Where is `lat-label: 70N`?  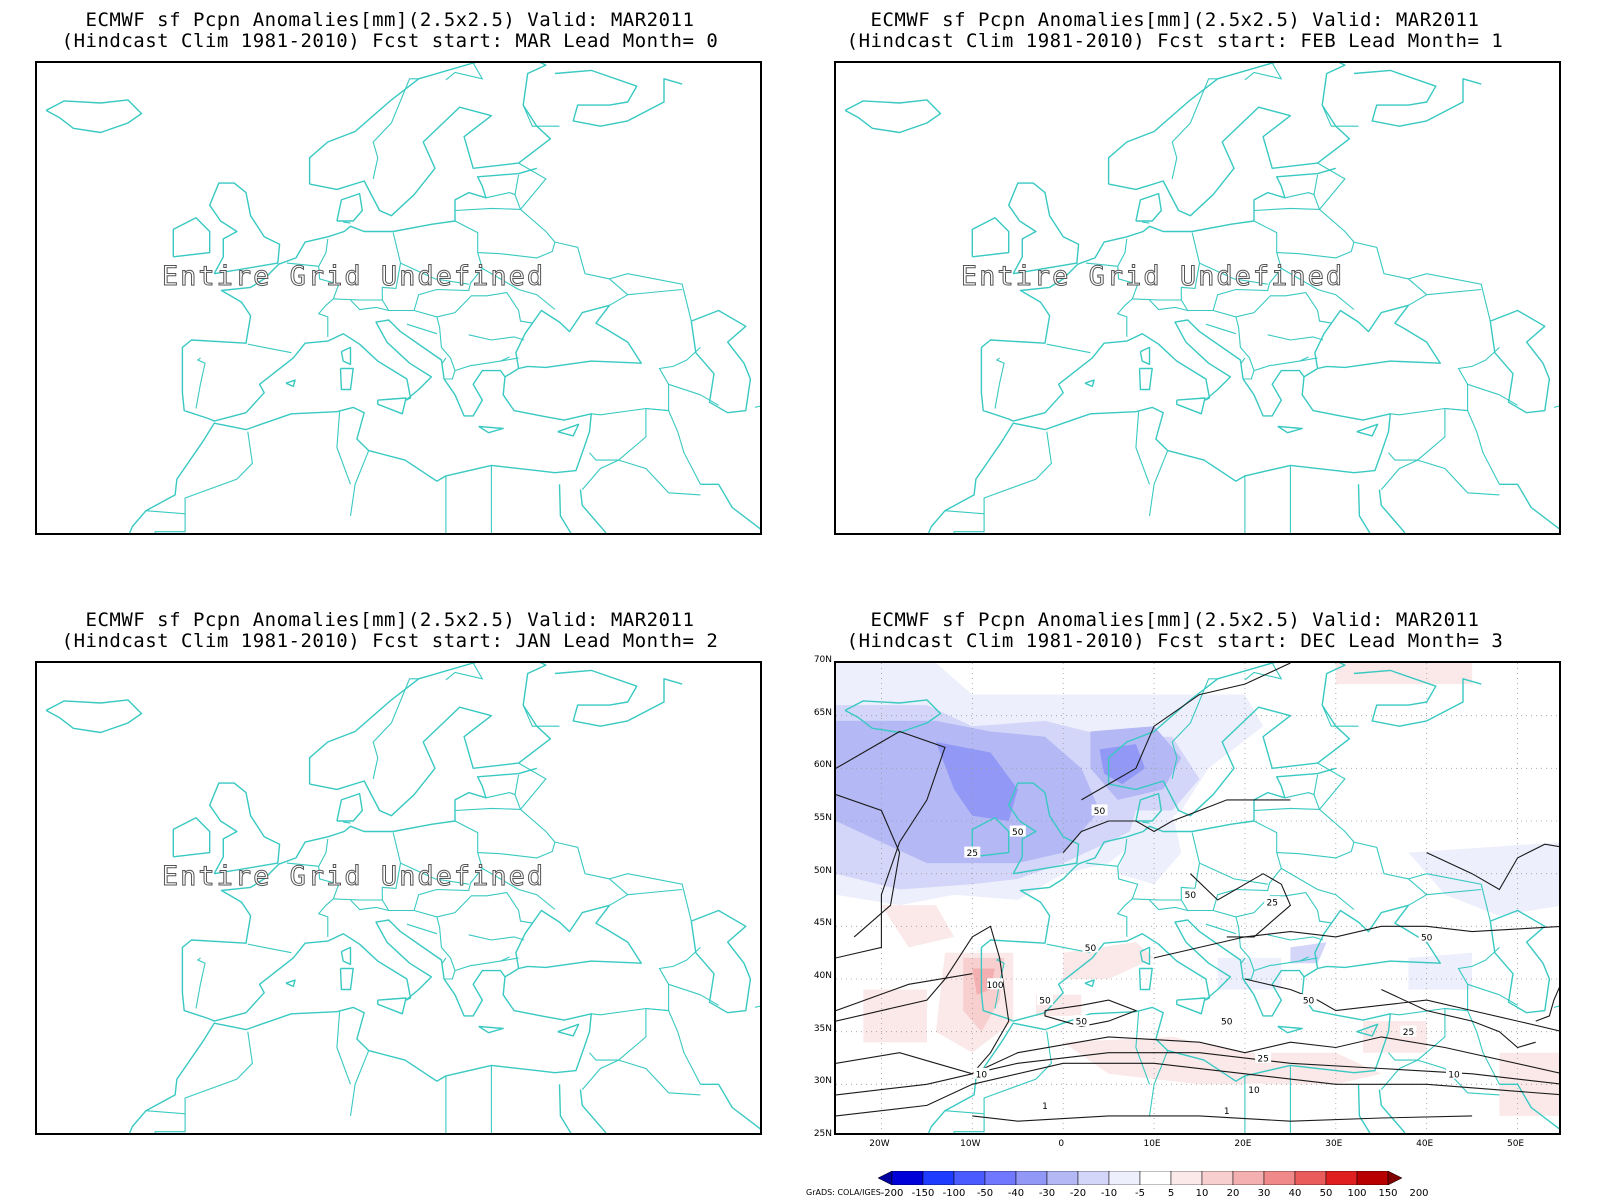 lat-label: 70N is located at coordinates (822, 660).